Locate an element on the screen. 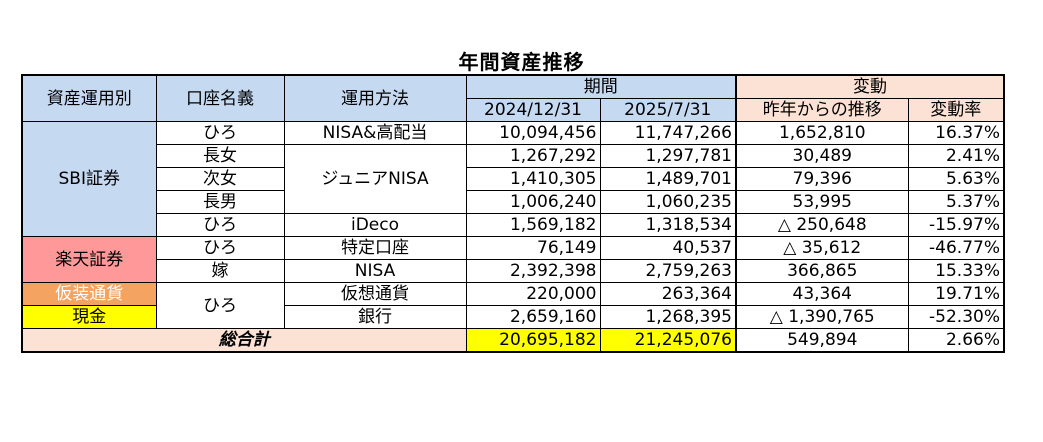 The height and width of the screenshot is (442, 1043). method-cell: 特定口座 is located at coordinates (375, 248).